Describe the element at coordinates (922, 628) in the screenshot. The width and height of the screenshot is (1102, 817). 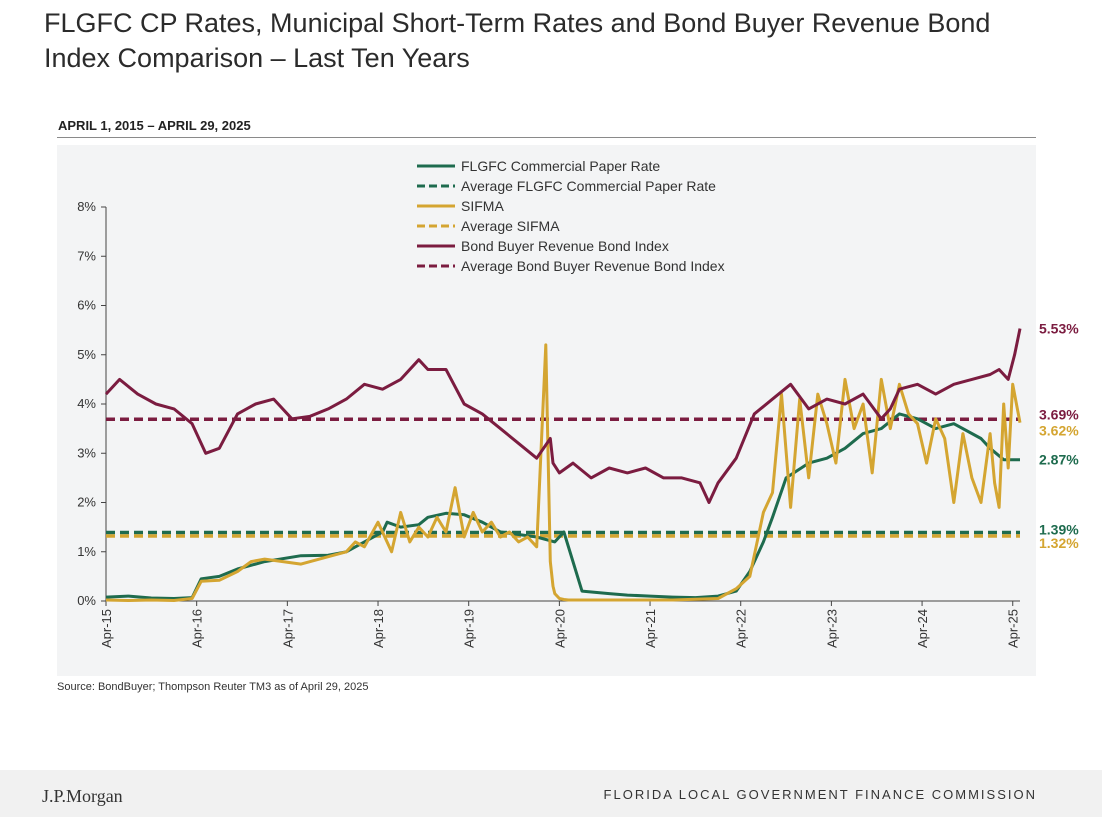
I see `x-tick-label: Apr-24` at that location.